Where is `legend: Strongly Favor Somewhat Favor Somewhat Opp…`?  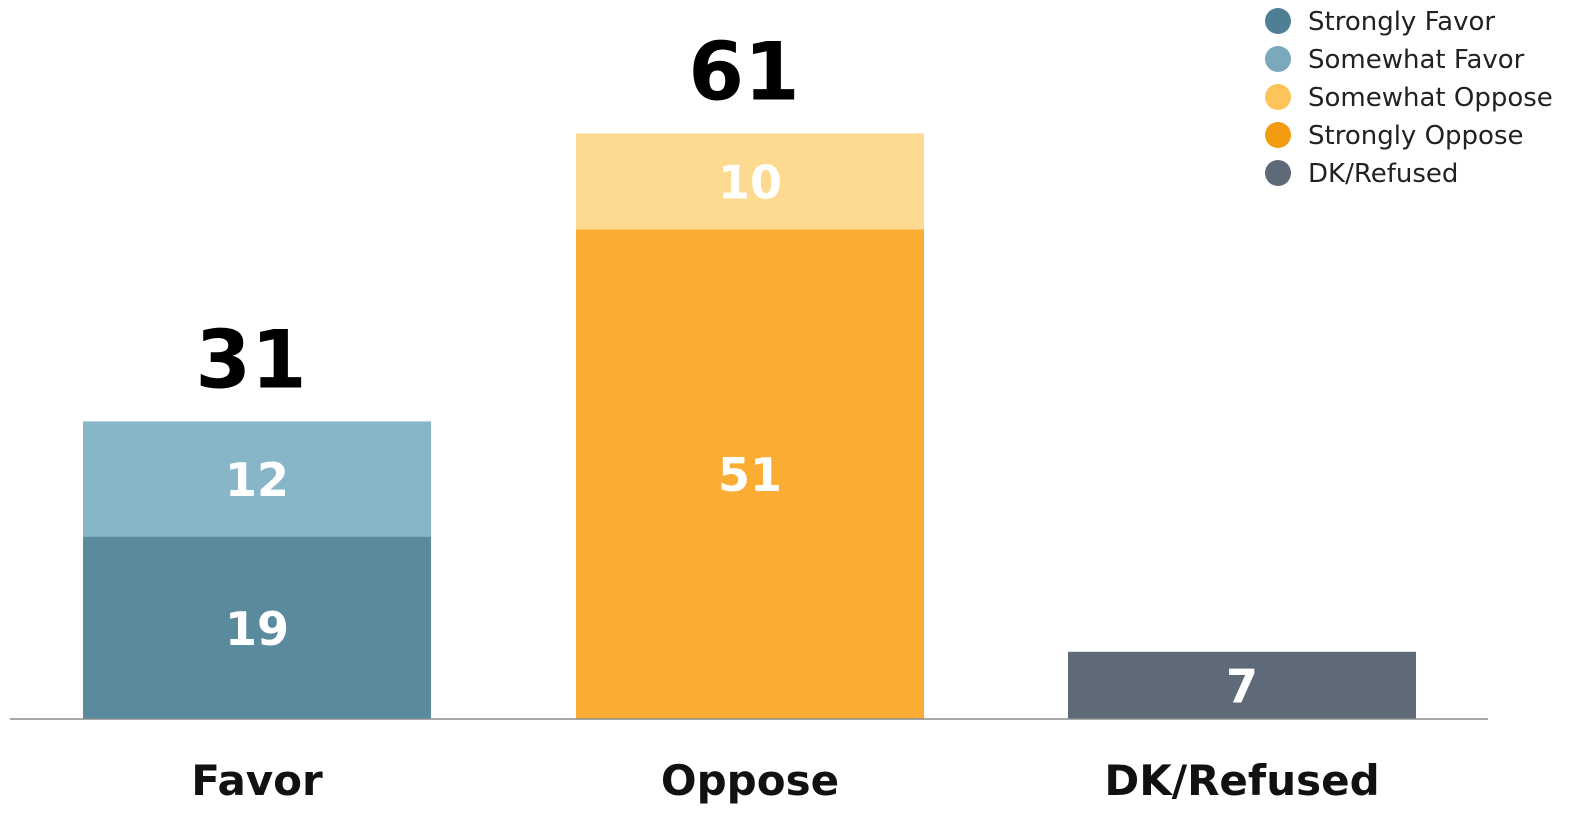
legend: Strongly Favor Somewhat Favor Somewhat Opp… is located at coordinates (1409, 98).